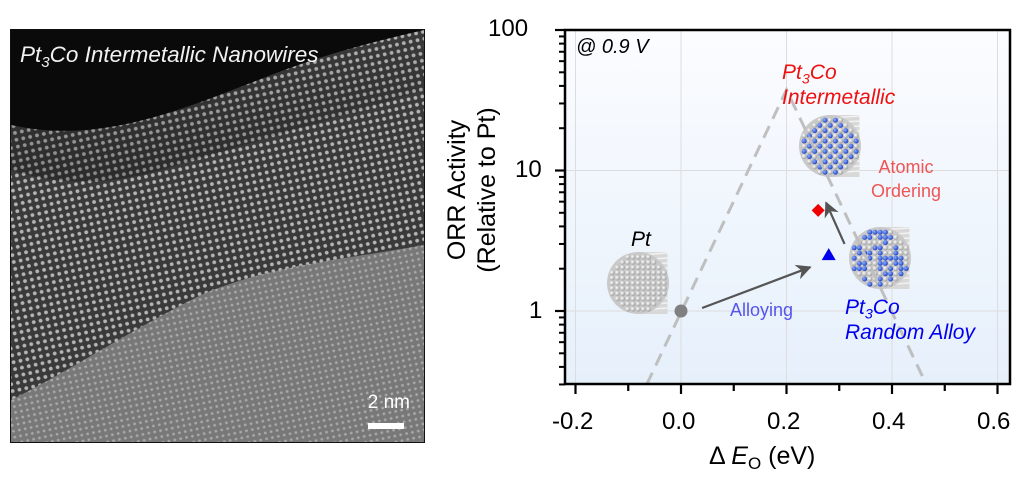 The image size is (1024, 494). I want to click on y-tick-label-1: 1, so click(536, 310).